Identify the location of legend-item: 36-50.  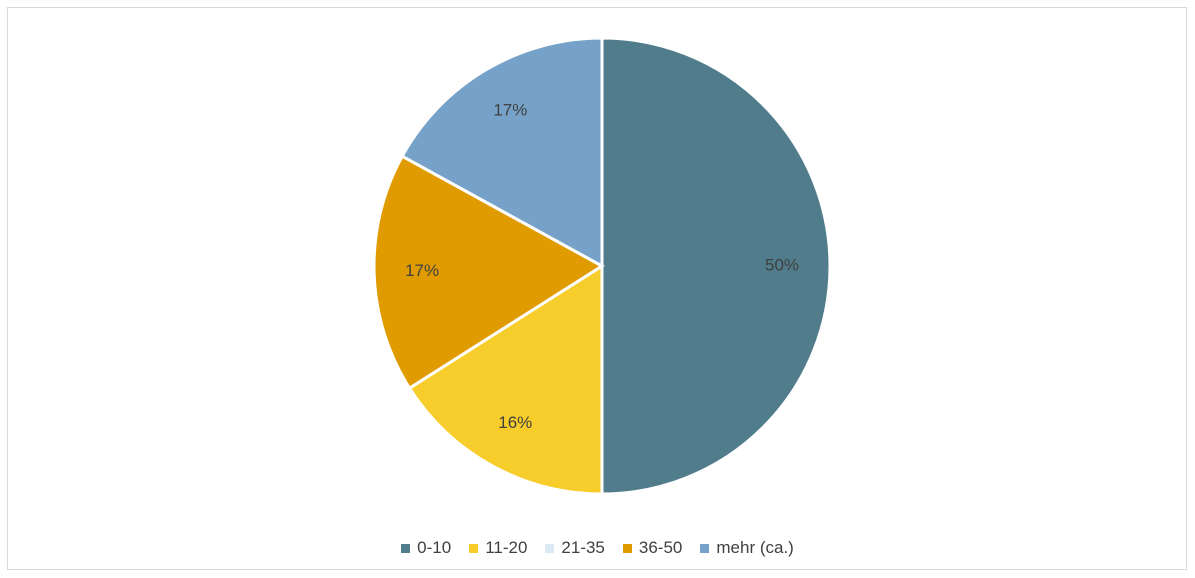
(652, 548).